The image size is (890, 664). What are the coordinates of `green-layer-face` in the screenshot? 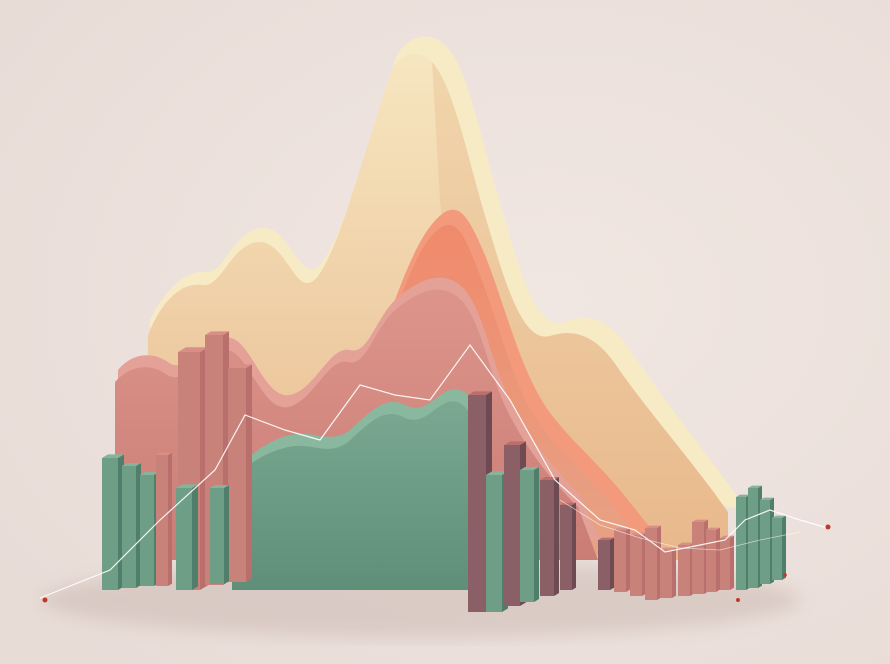 It's located at (360, 495).